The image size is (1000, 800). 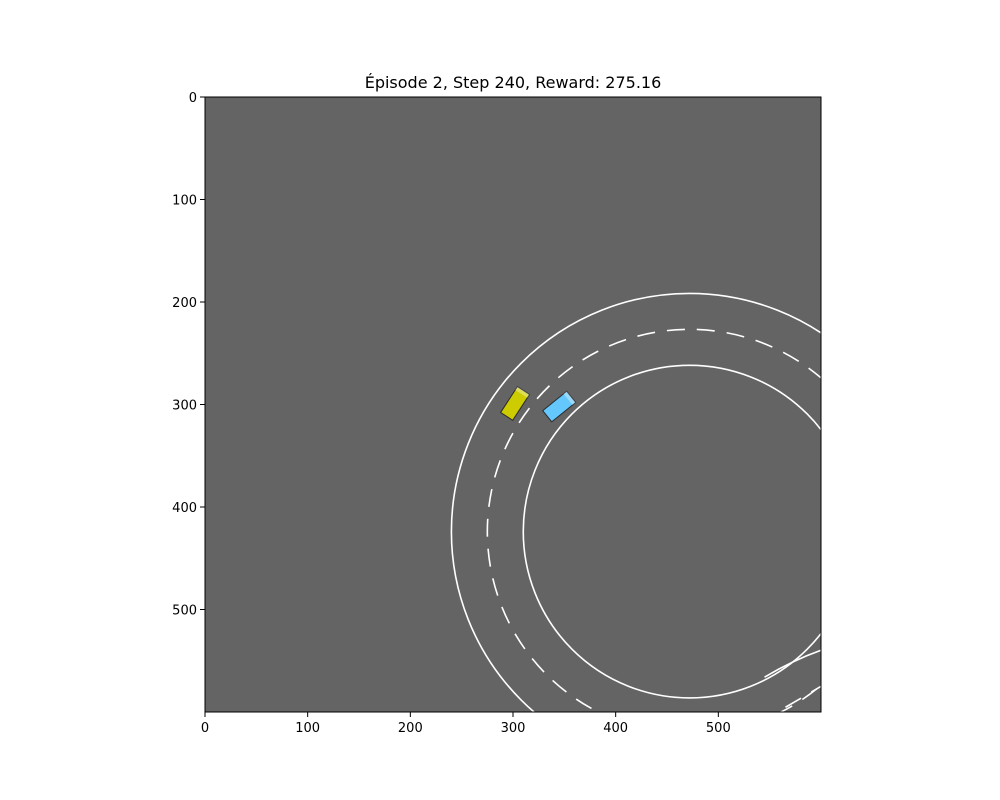 I want to click on x-tick-label: 200, so click(x=410, y=728).